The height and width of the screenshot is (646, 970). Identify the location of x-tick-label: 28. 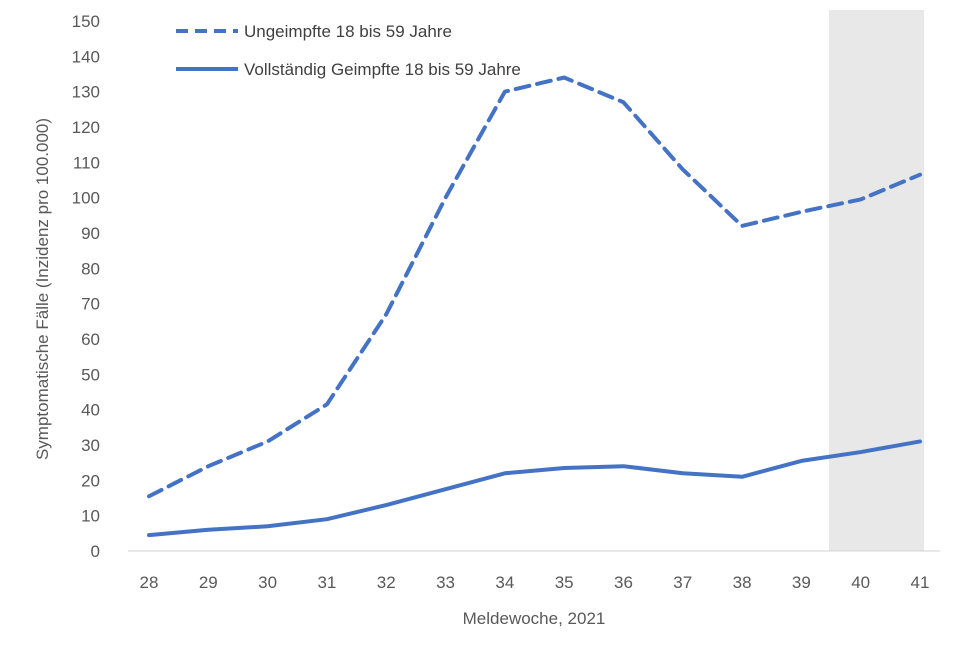
(149, 582).